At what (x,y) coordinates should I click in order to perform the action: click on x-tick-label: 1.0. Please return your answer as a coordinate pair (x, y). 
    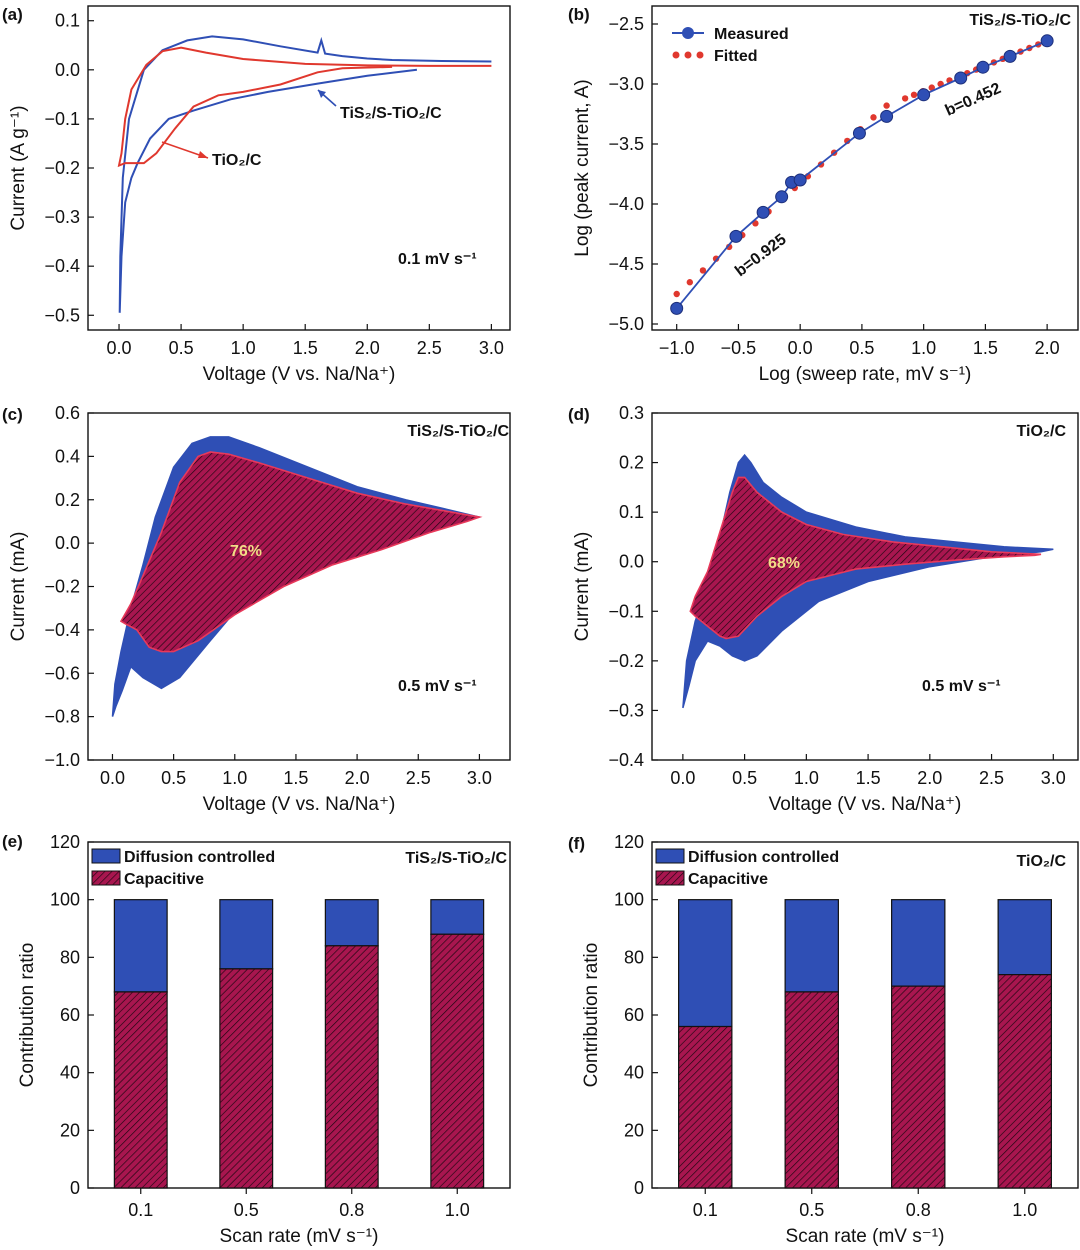
    Looking at the image, I should click on (457, 1210).